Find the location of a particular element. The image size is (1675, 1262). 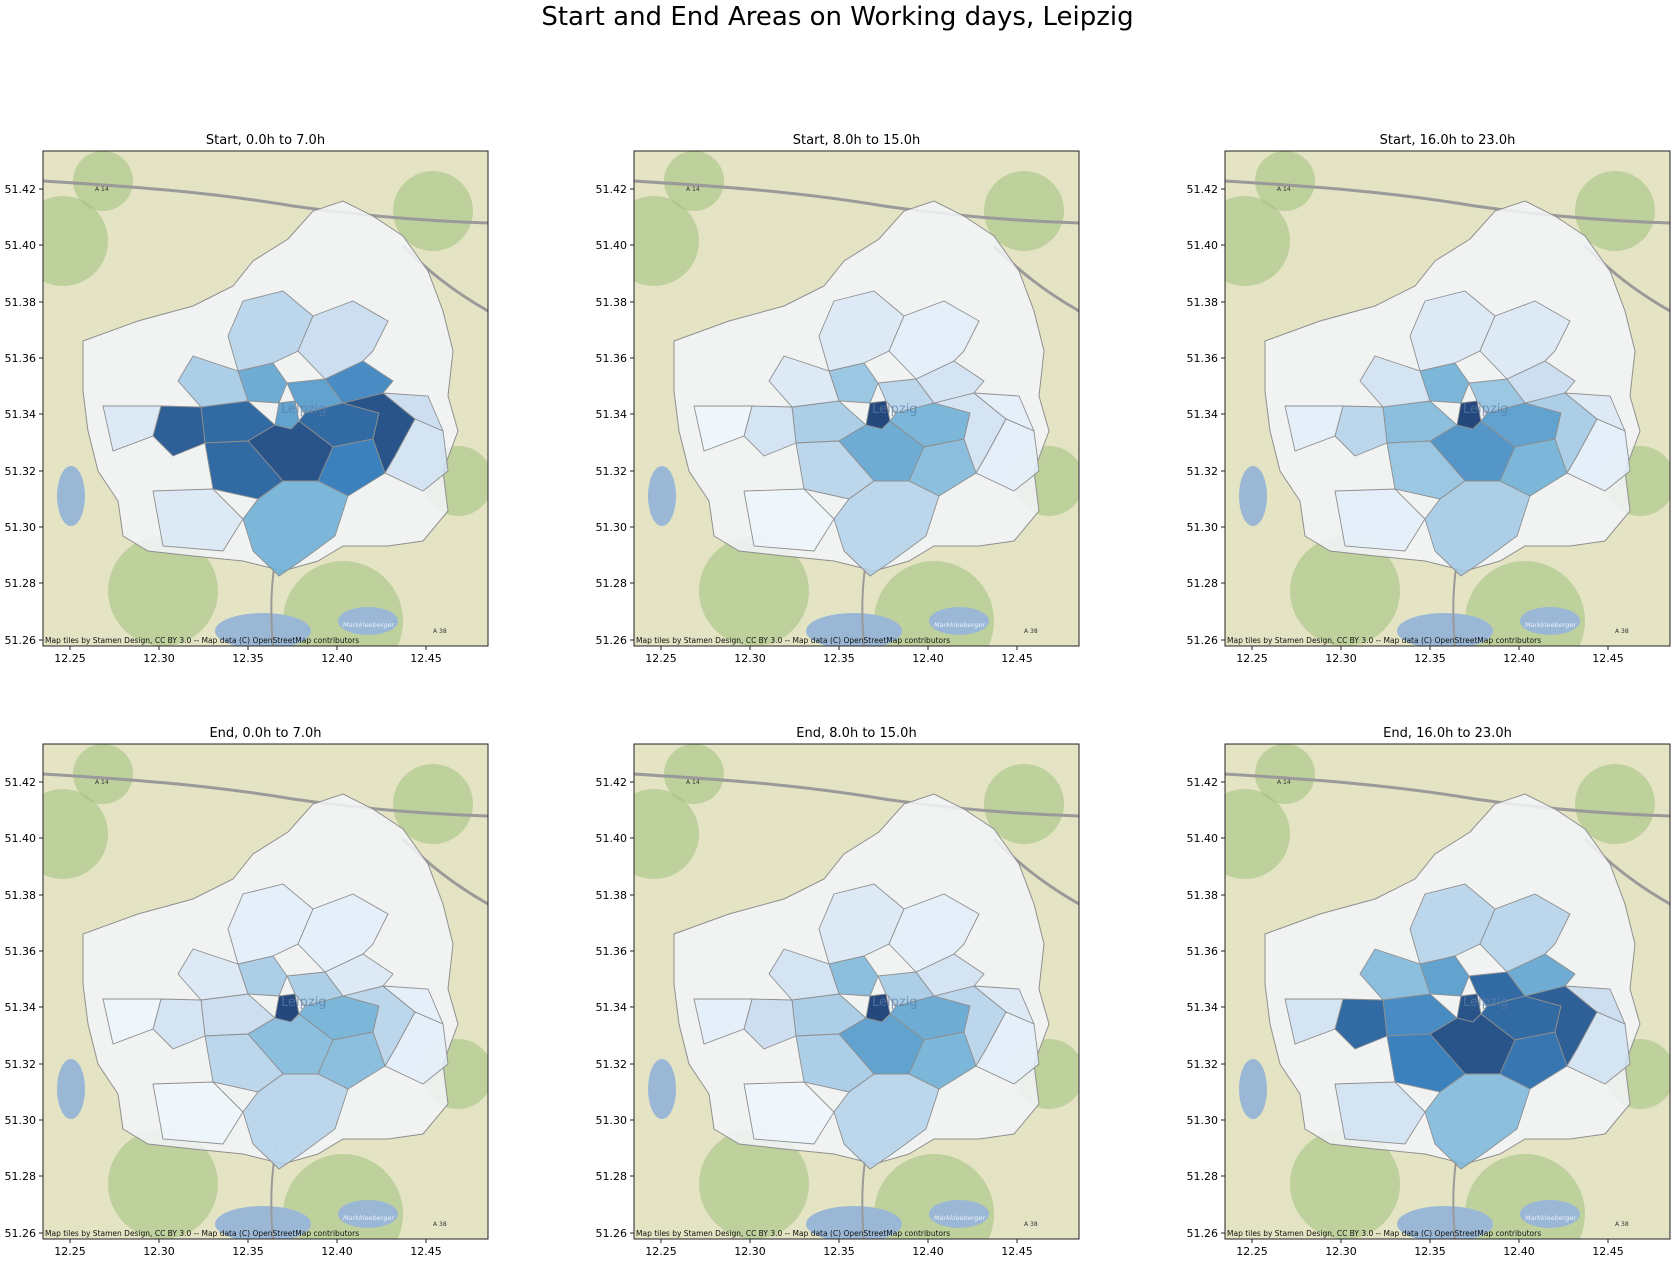

panel-title: Start, 0.0h to 7.0h is located at coordinates (265, 140).